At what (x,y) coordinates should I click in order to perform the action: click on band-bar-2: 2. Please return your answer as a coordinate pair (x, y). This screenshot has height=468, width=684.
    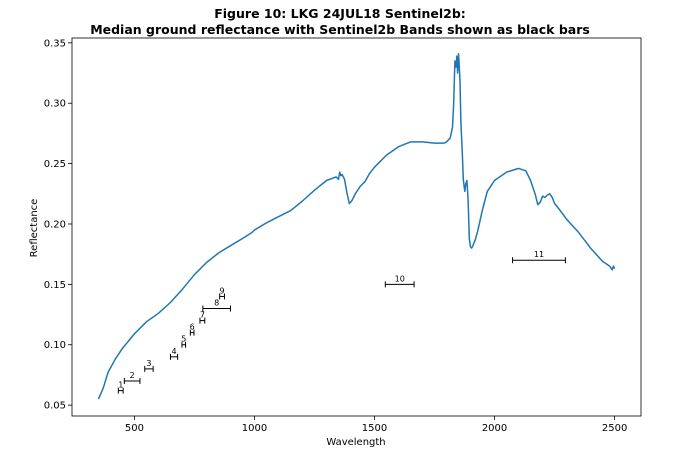
    Looking at the image, I should click on (132, 377).